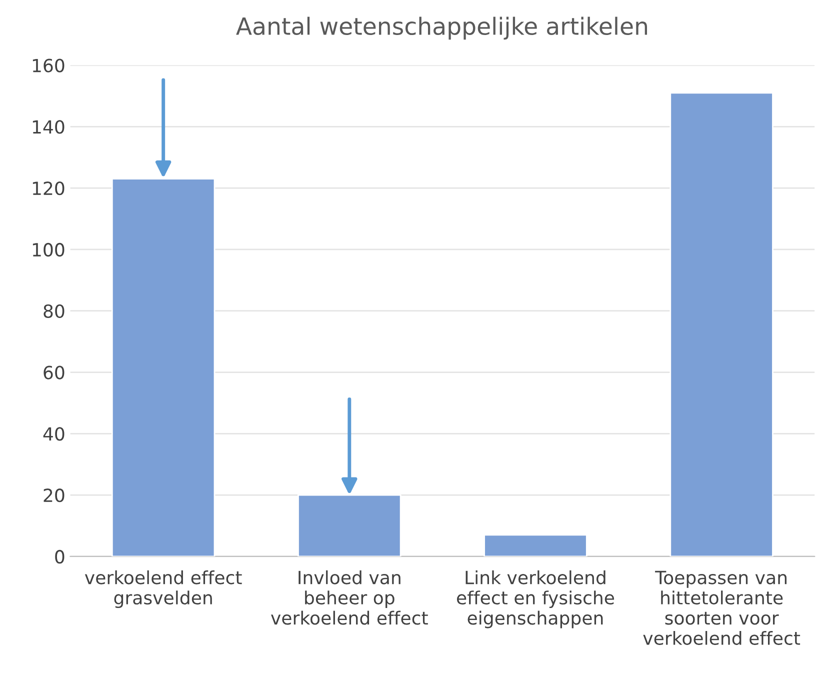  I want to click on y-tick-label: 60, so click(54, 373).